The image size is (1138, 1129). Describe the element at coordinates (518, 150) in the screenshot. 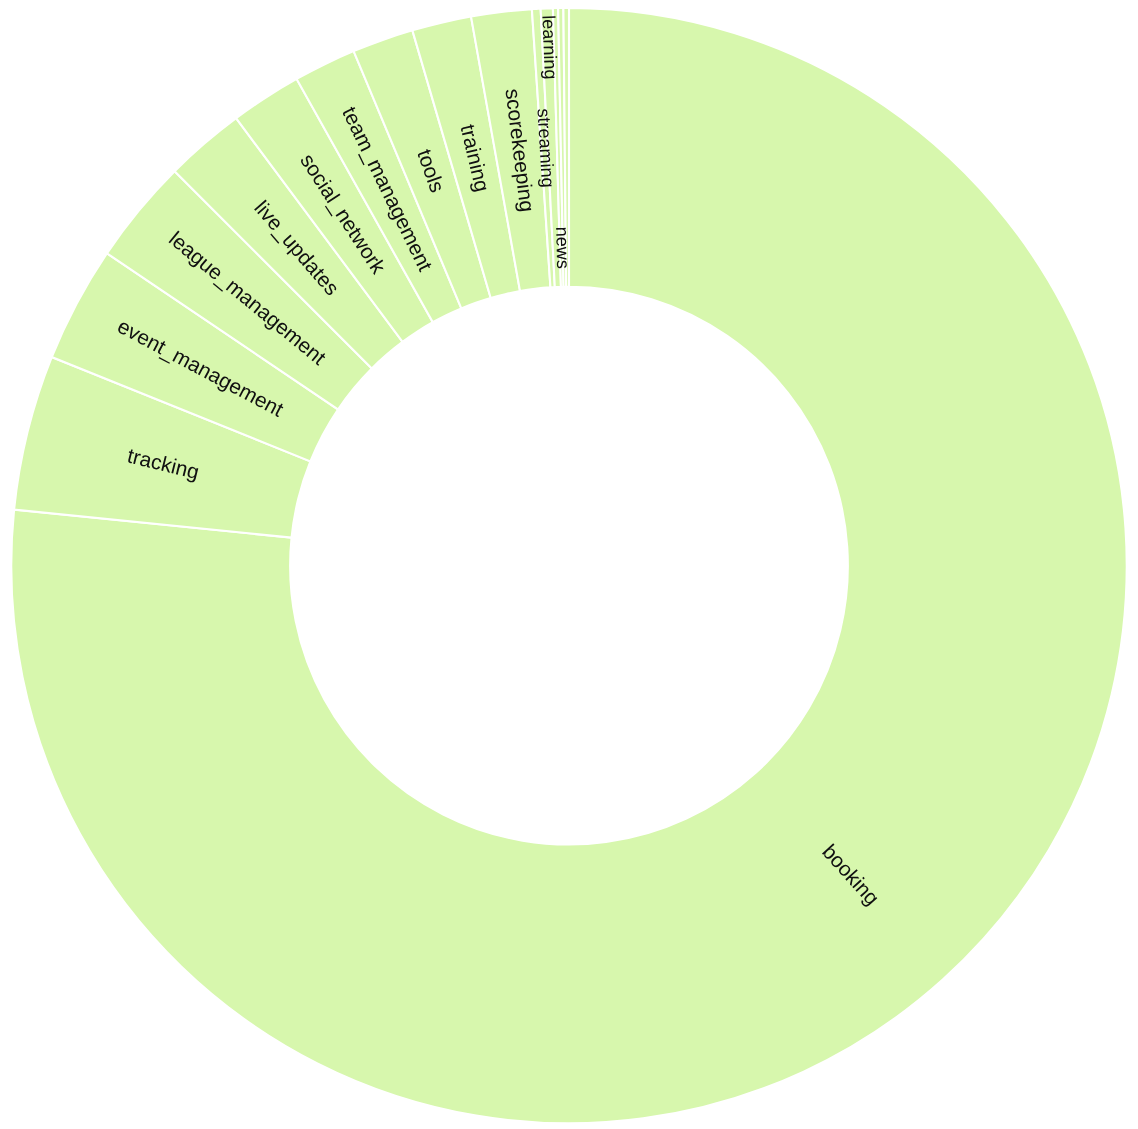

I see `slice-label: scorekeeping` at that location.